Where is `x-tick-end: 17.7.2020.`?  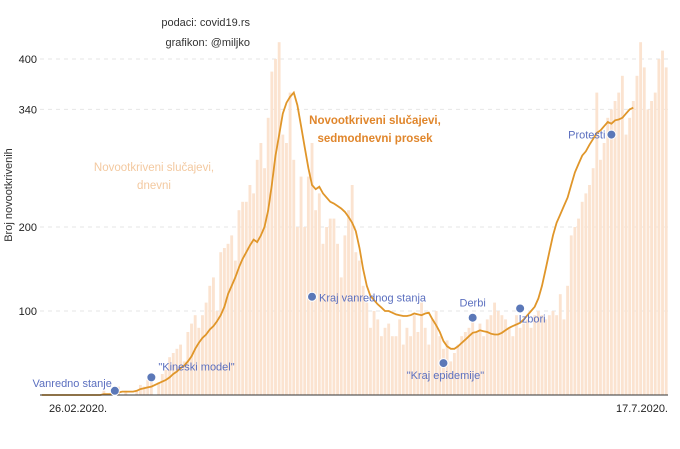 x-tick-end: 17.7.2020. is located at coordinates (642, 409).